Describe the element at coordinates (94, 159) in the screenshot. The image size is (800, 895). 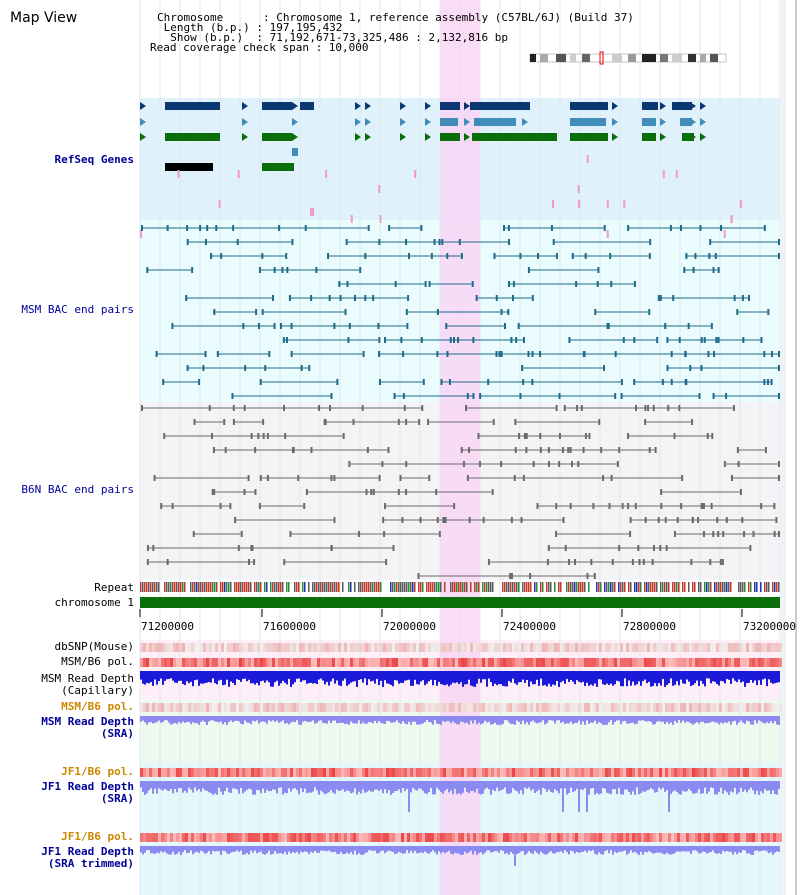
I see `track-label-refseq-genes: RefSeq Genes` at that location.